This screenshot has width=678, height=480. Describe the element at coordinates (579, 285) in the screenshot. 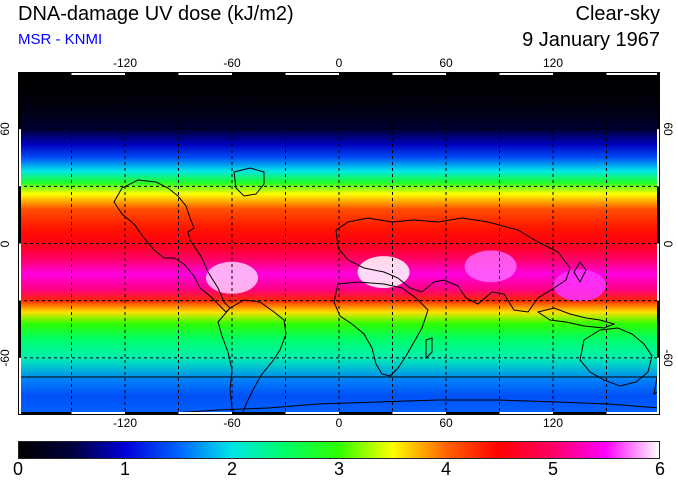

I see `hotspot-australia` at that location.